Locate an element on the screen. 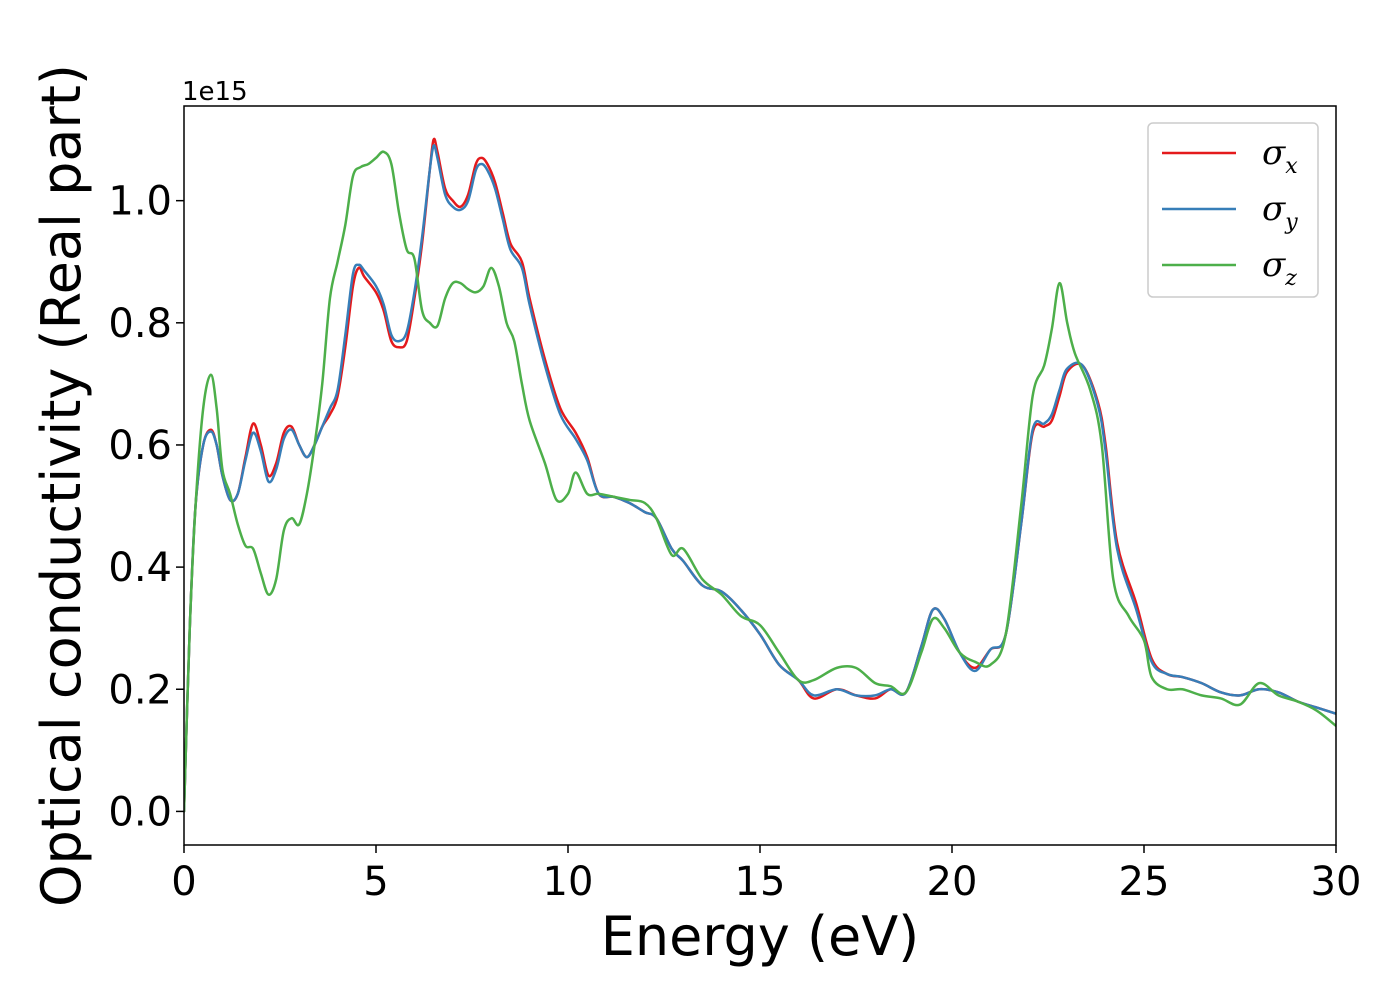  legend: σx σy σz is located at coordinates (1233, 210).